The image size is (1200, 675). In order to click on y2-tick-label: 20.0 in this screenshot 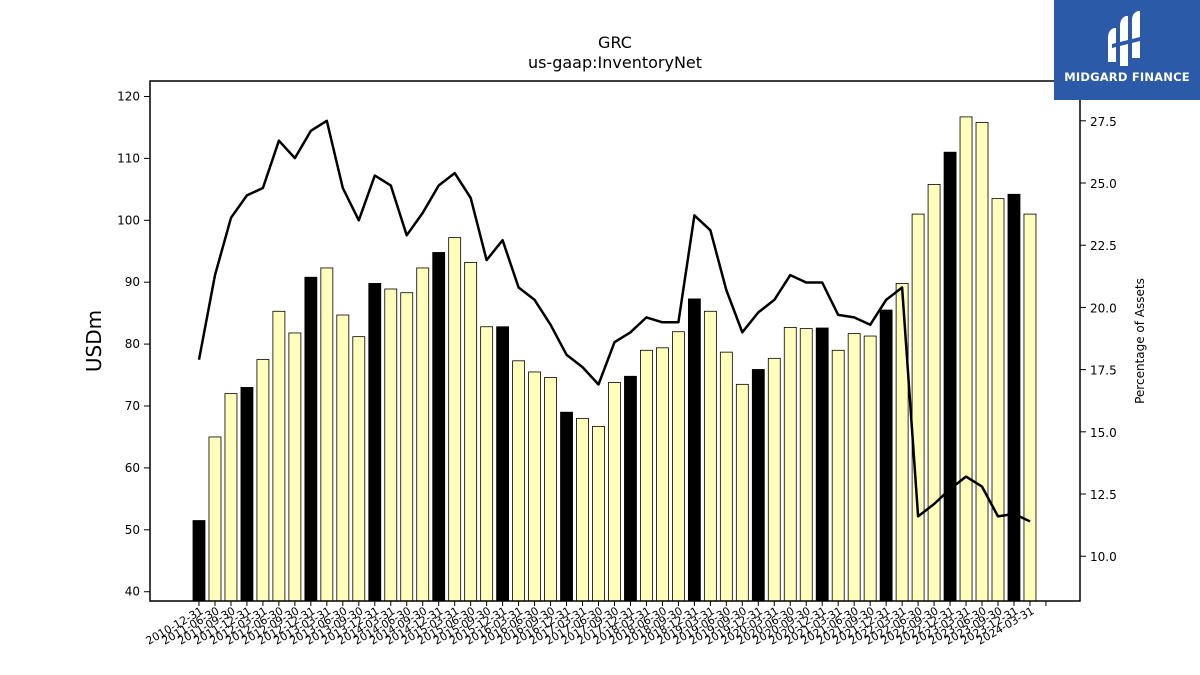, I will do `click(1103, 308)`.